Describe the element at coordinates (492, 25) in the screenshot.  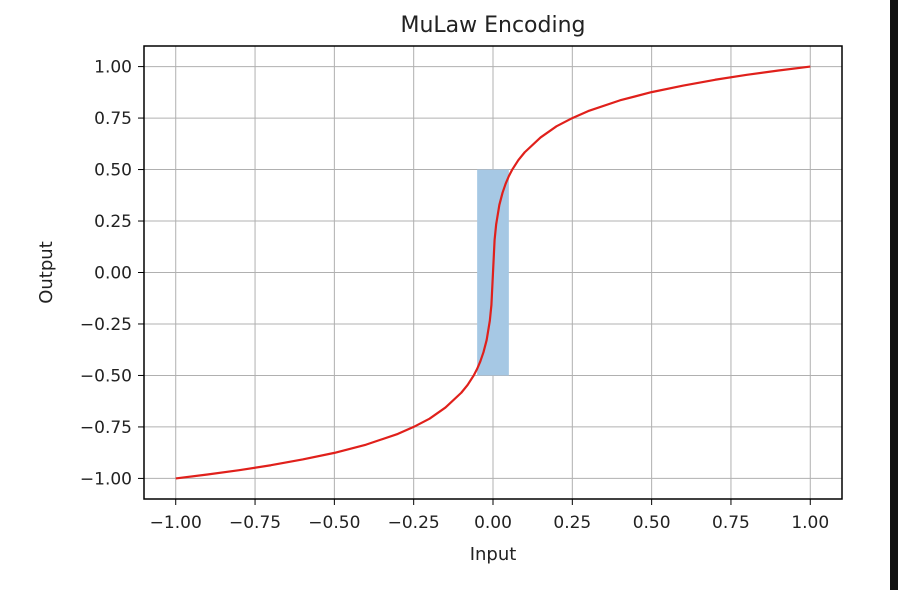
I see `chart-title: MuLaw Encoding` at that location.